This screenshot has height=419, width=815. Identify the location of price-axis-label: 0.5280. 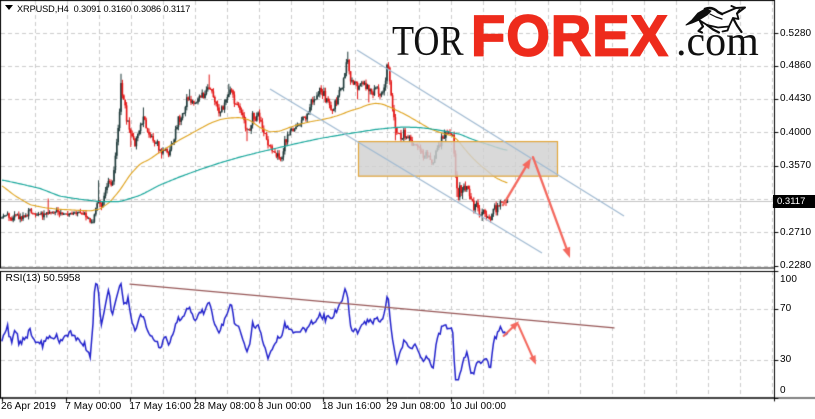
(796, 33).